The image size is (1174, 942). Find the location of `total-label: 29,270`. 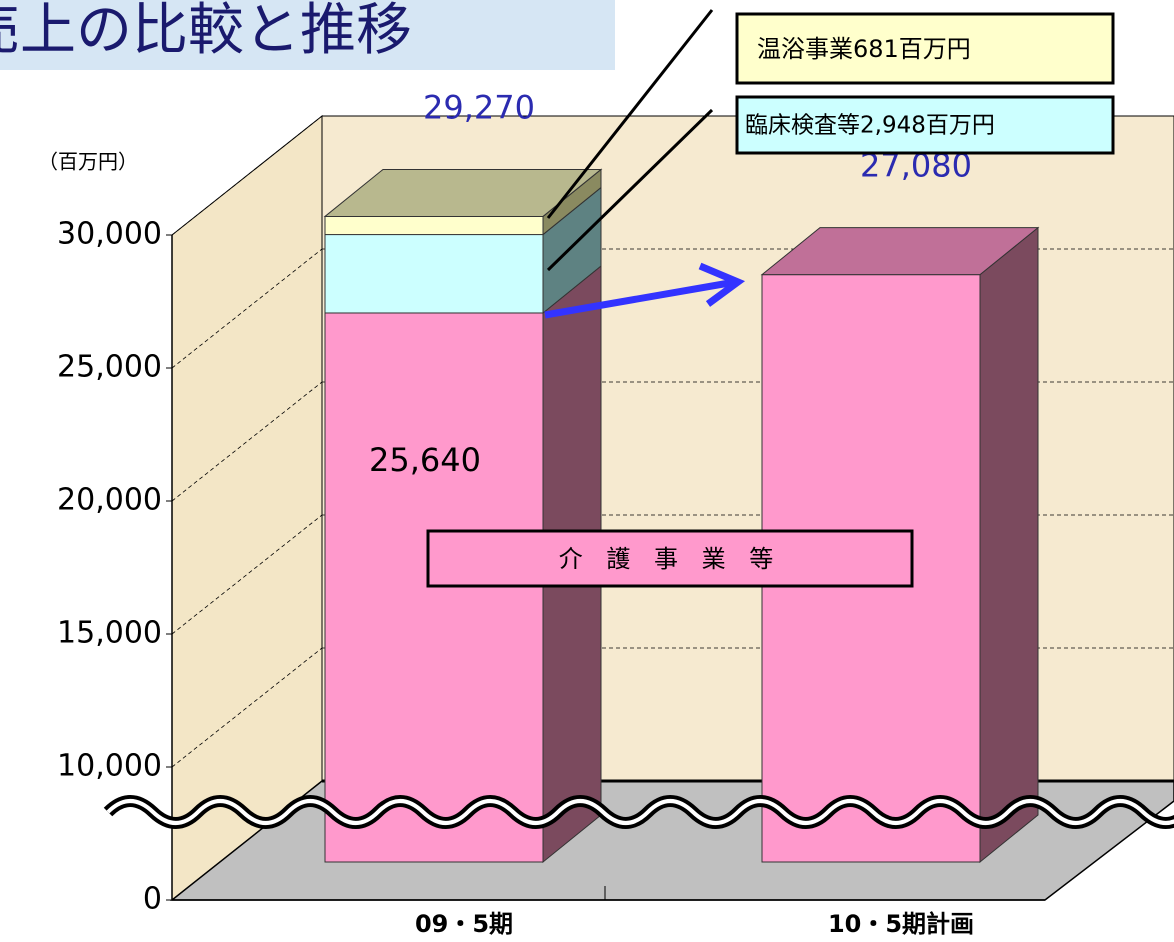

total-label: 29,270 is located at coordinates (479, 107).